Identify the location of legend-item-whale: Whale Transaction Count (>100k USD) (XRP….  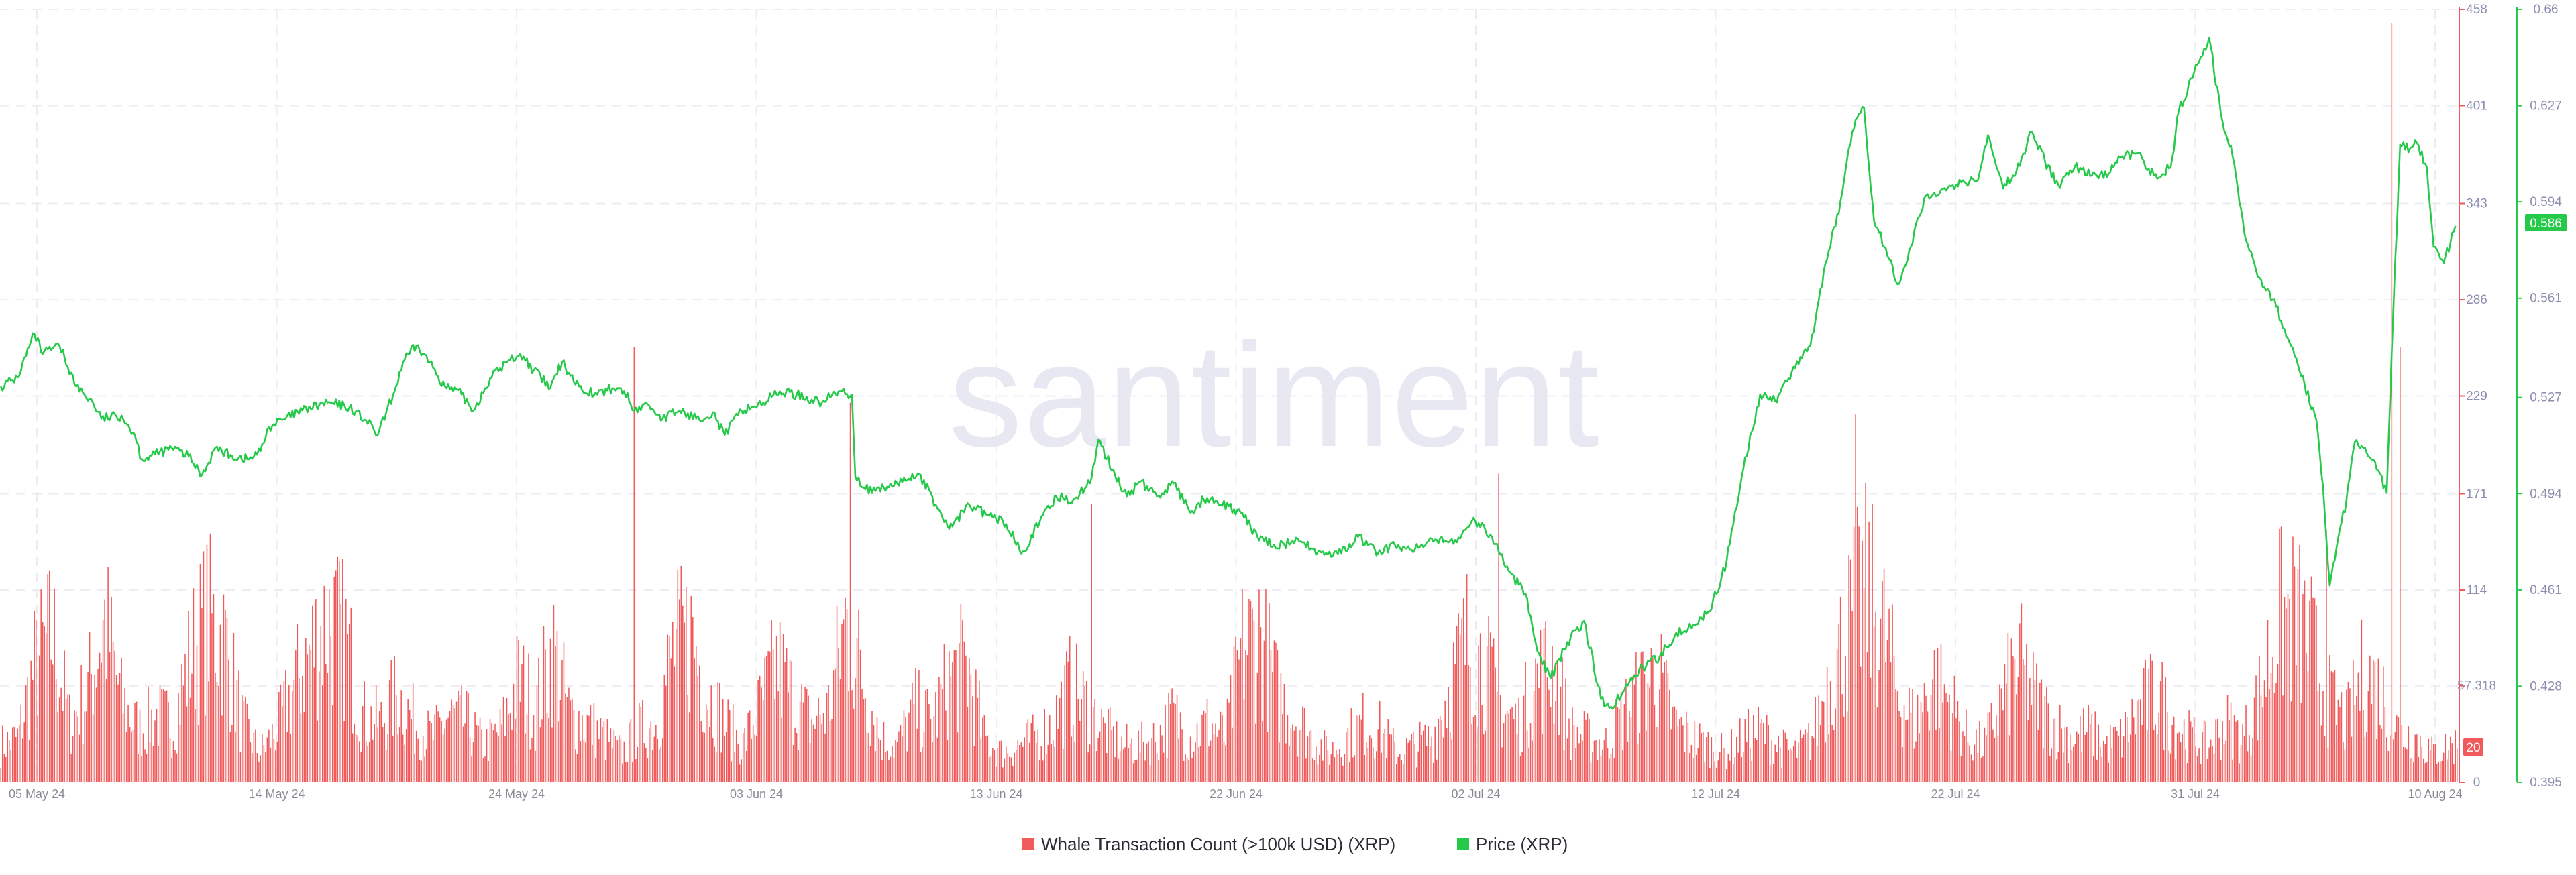
(1208, 844).